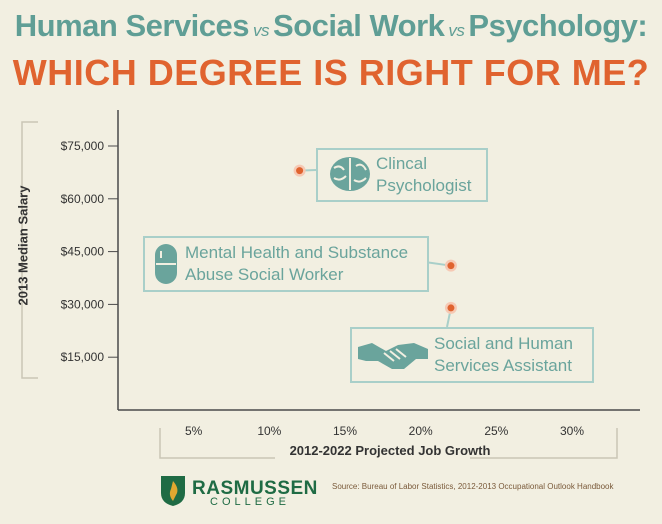 Image resolution: width=662 pixels, height=524 pixels. What do you see at coordinates (424, 185) in the screenshot?
I see `callout-label-line2: Psychologist` at bounding box center [424, 185].